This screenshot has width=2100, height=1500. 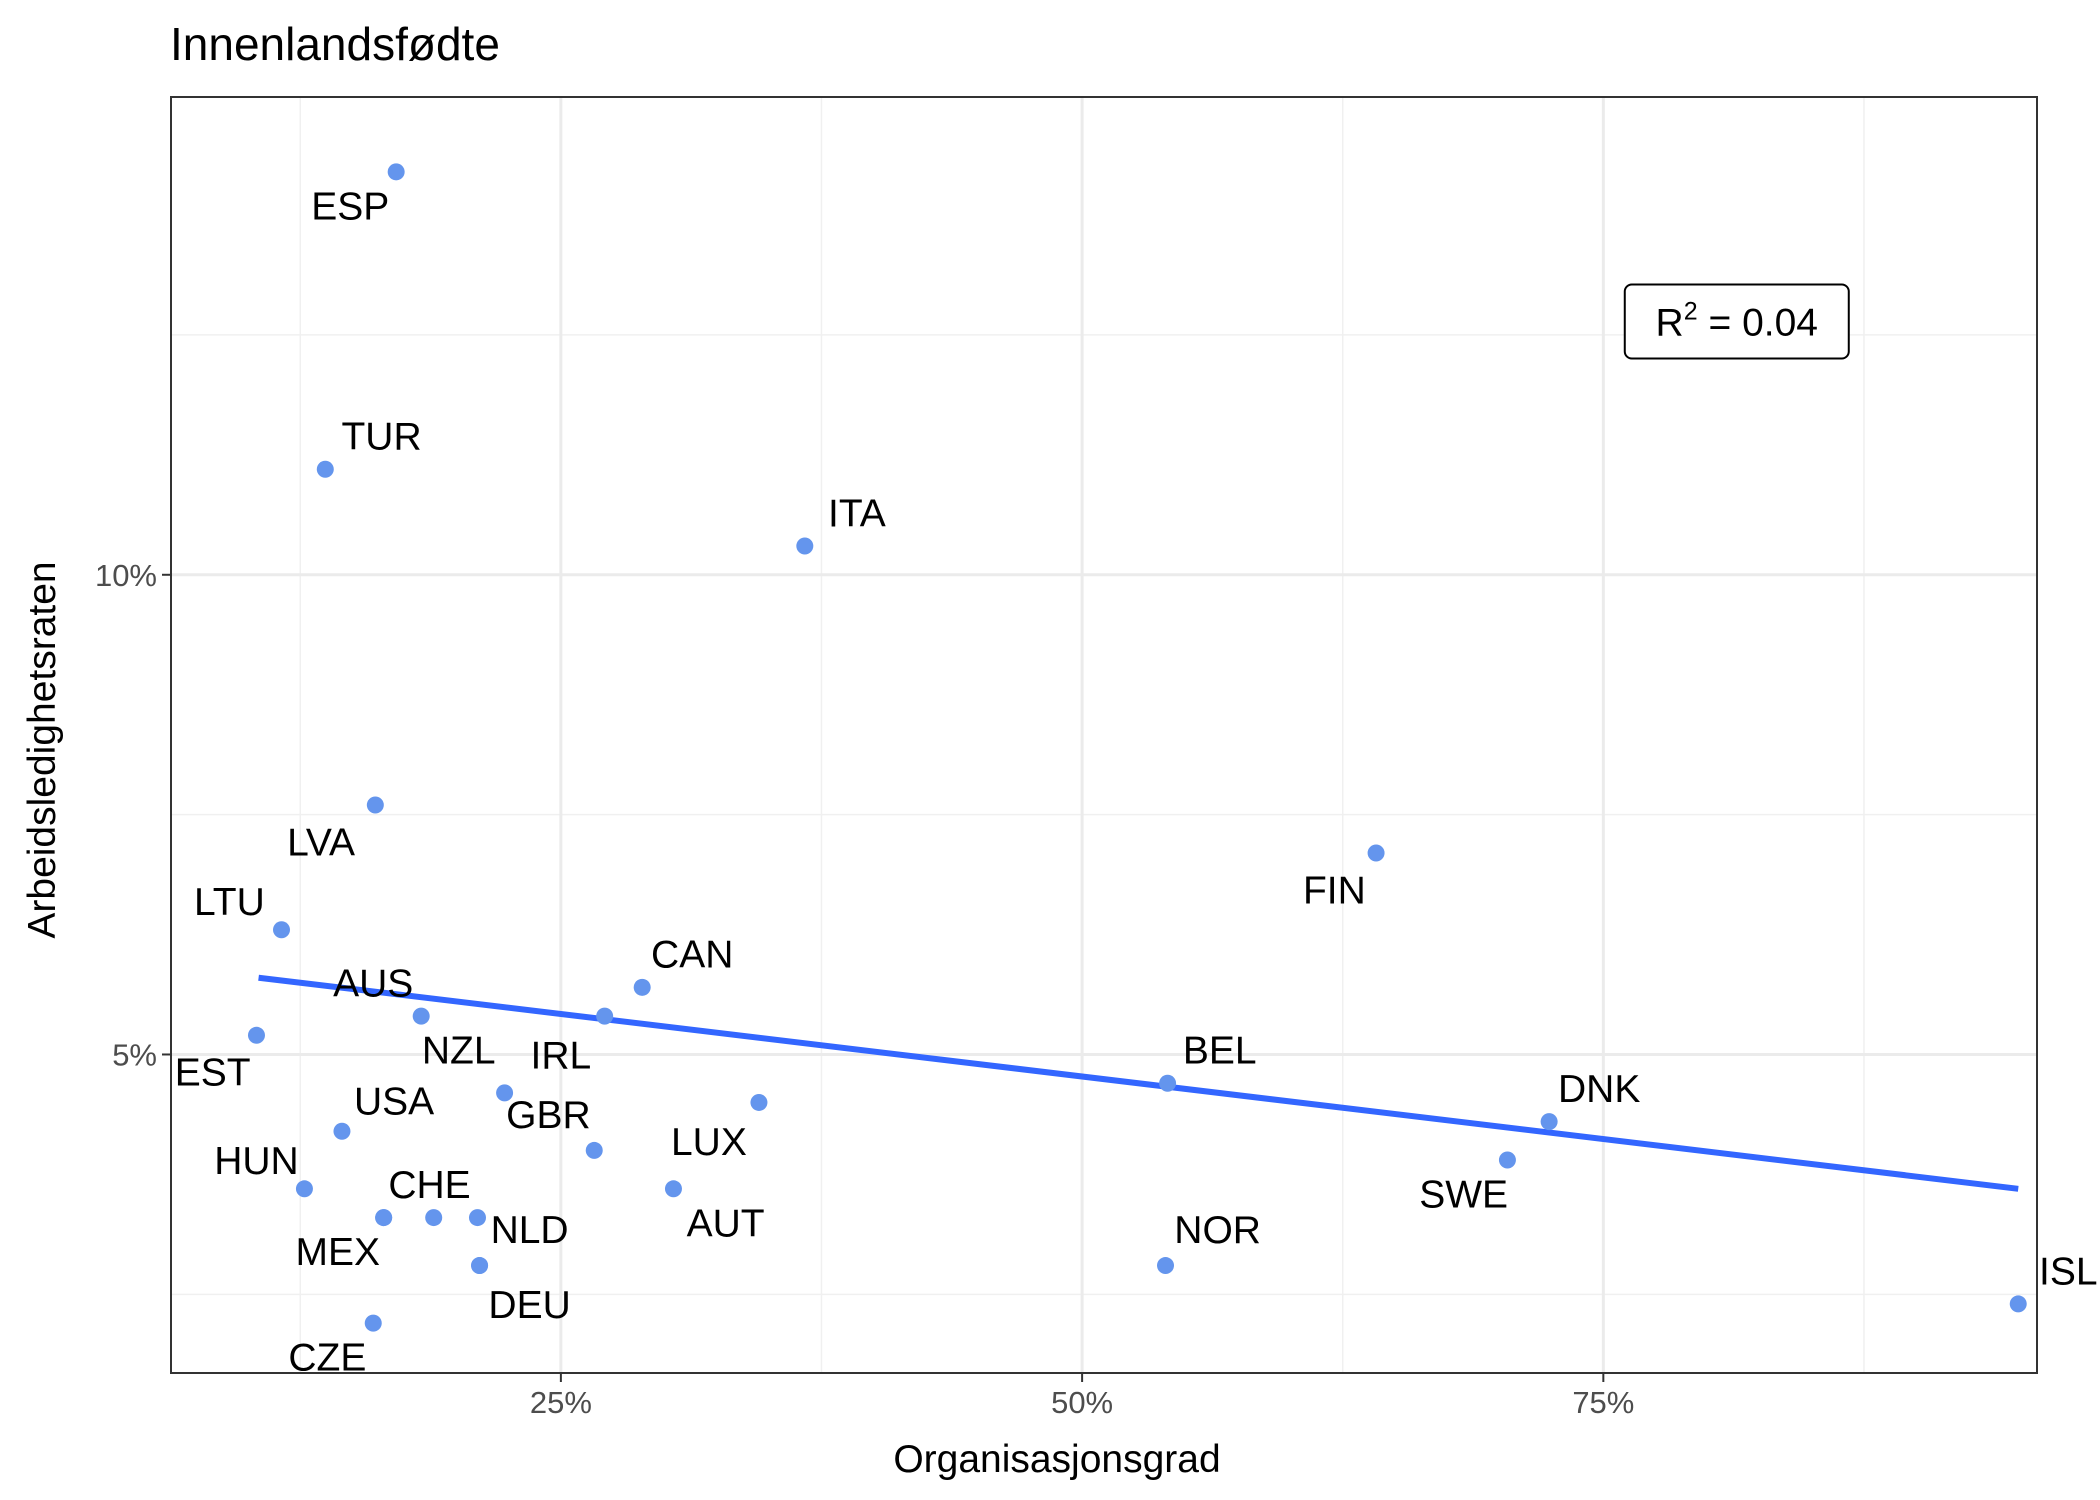 What do you see at coordinates (134, 1054) in the screenshot?
I see `y-tick-label: 5%` at bounding box center [134, 1054].